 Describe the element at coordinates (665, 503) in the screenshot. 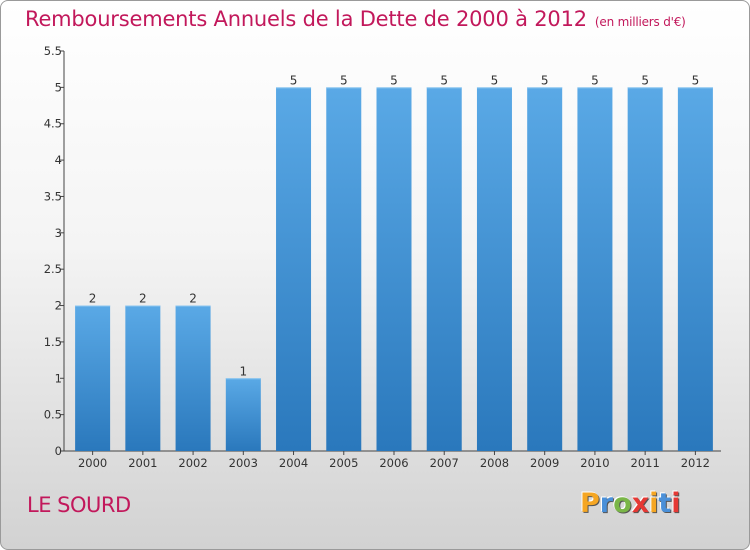

I see `logo-letter: t` at that location.